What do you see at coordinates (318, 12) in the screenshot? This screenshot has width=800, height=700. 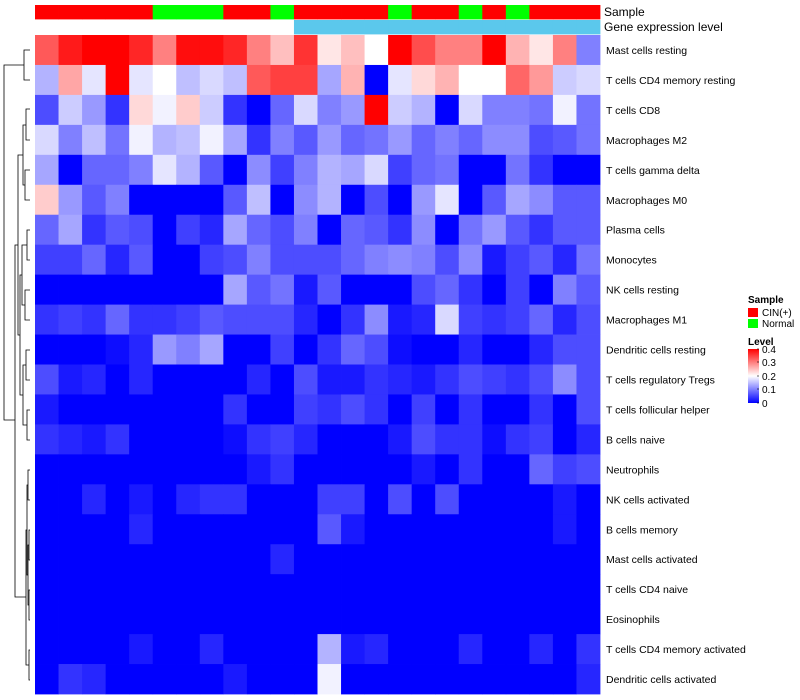 I see `sample-annotation-bar` at bounding box center [318, 12].